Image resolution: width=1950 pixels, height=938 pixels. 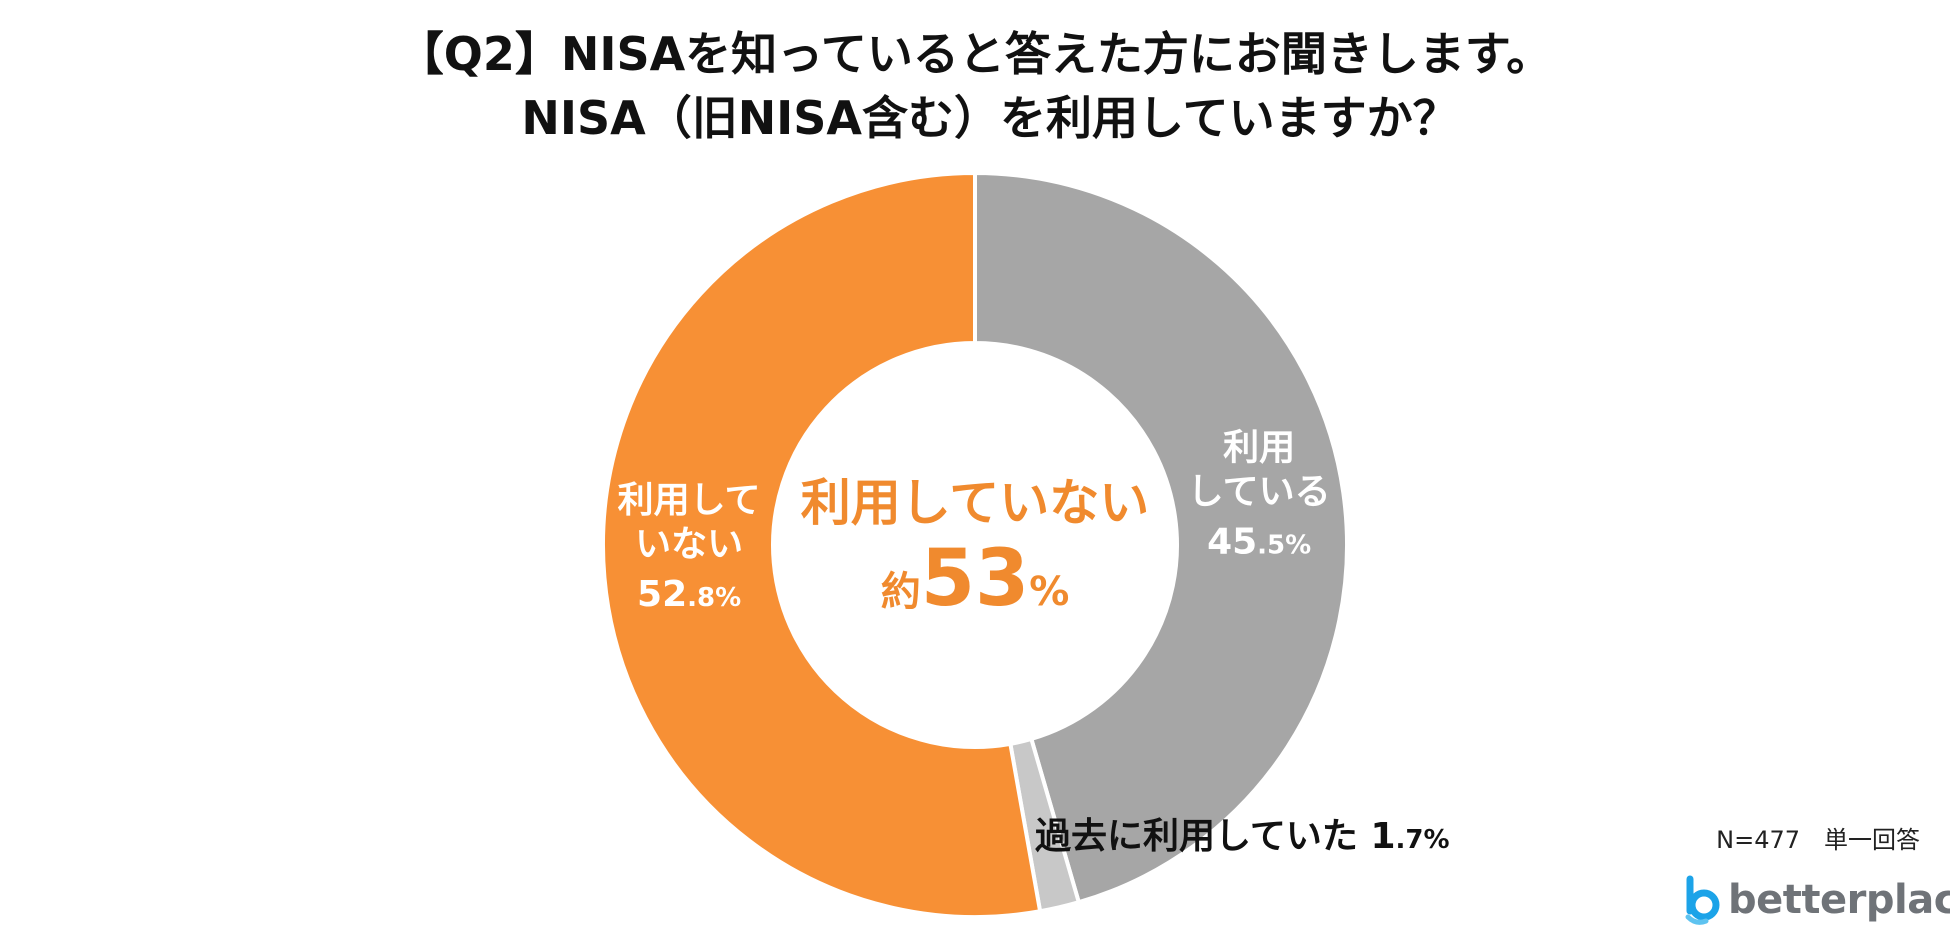 What do you see at coordinates (975, 54) in the screenshot?
I see `chart-title-line1: 【Q2】NISAを知っていると答えた方にお聞きします。` at bounding box center [975, 54].